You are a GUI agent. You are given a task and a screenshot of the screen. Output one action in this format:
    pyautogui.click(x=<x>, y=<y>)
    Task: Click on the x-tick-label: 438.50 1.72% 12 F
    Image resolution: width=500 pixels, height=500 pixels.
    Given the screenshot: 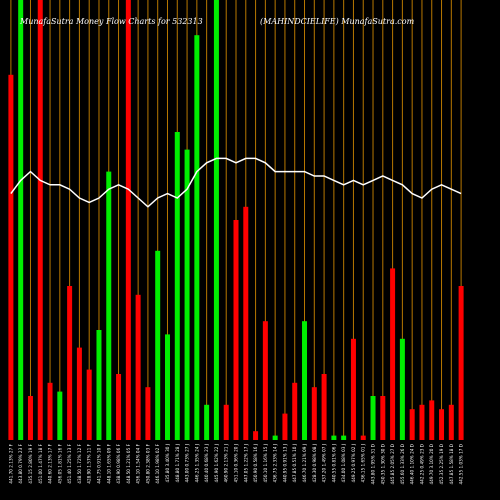 What is the action you would take?
    pyautogui.click(x=79, y=463)
    